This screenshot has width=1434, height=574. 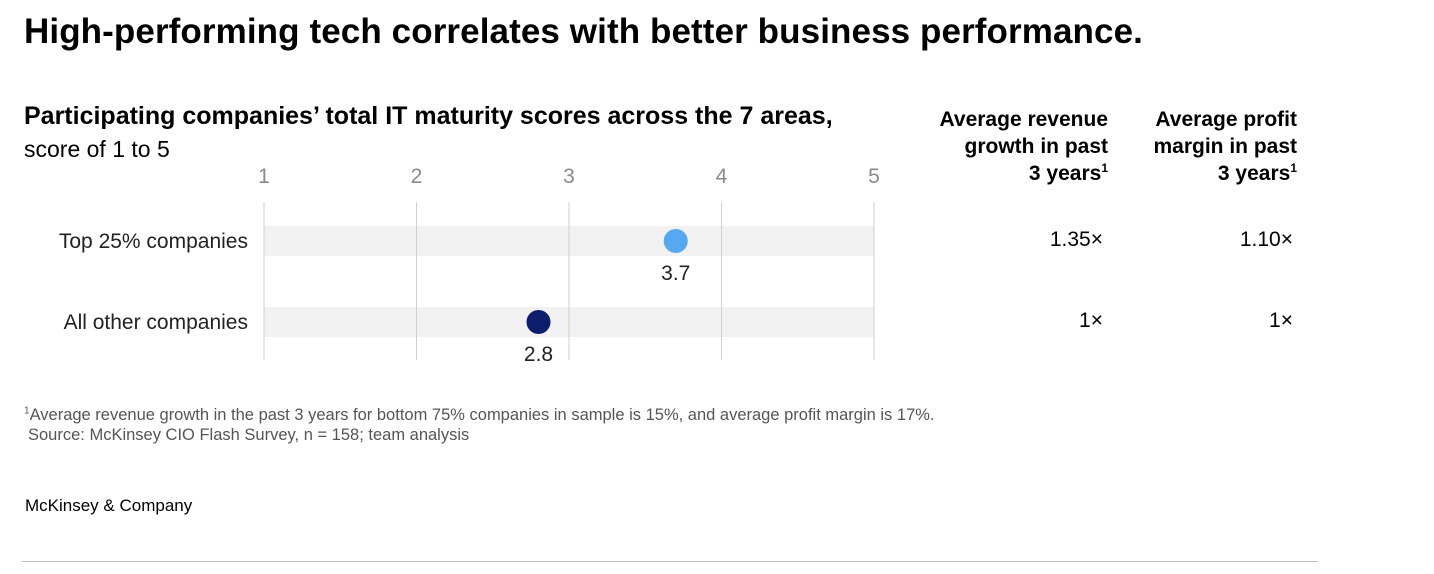 I want to click on x-tick-label-4: 4, so click(x=722, y=176).